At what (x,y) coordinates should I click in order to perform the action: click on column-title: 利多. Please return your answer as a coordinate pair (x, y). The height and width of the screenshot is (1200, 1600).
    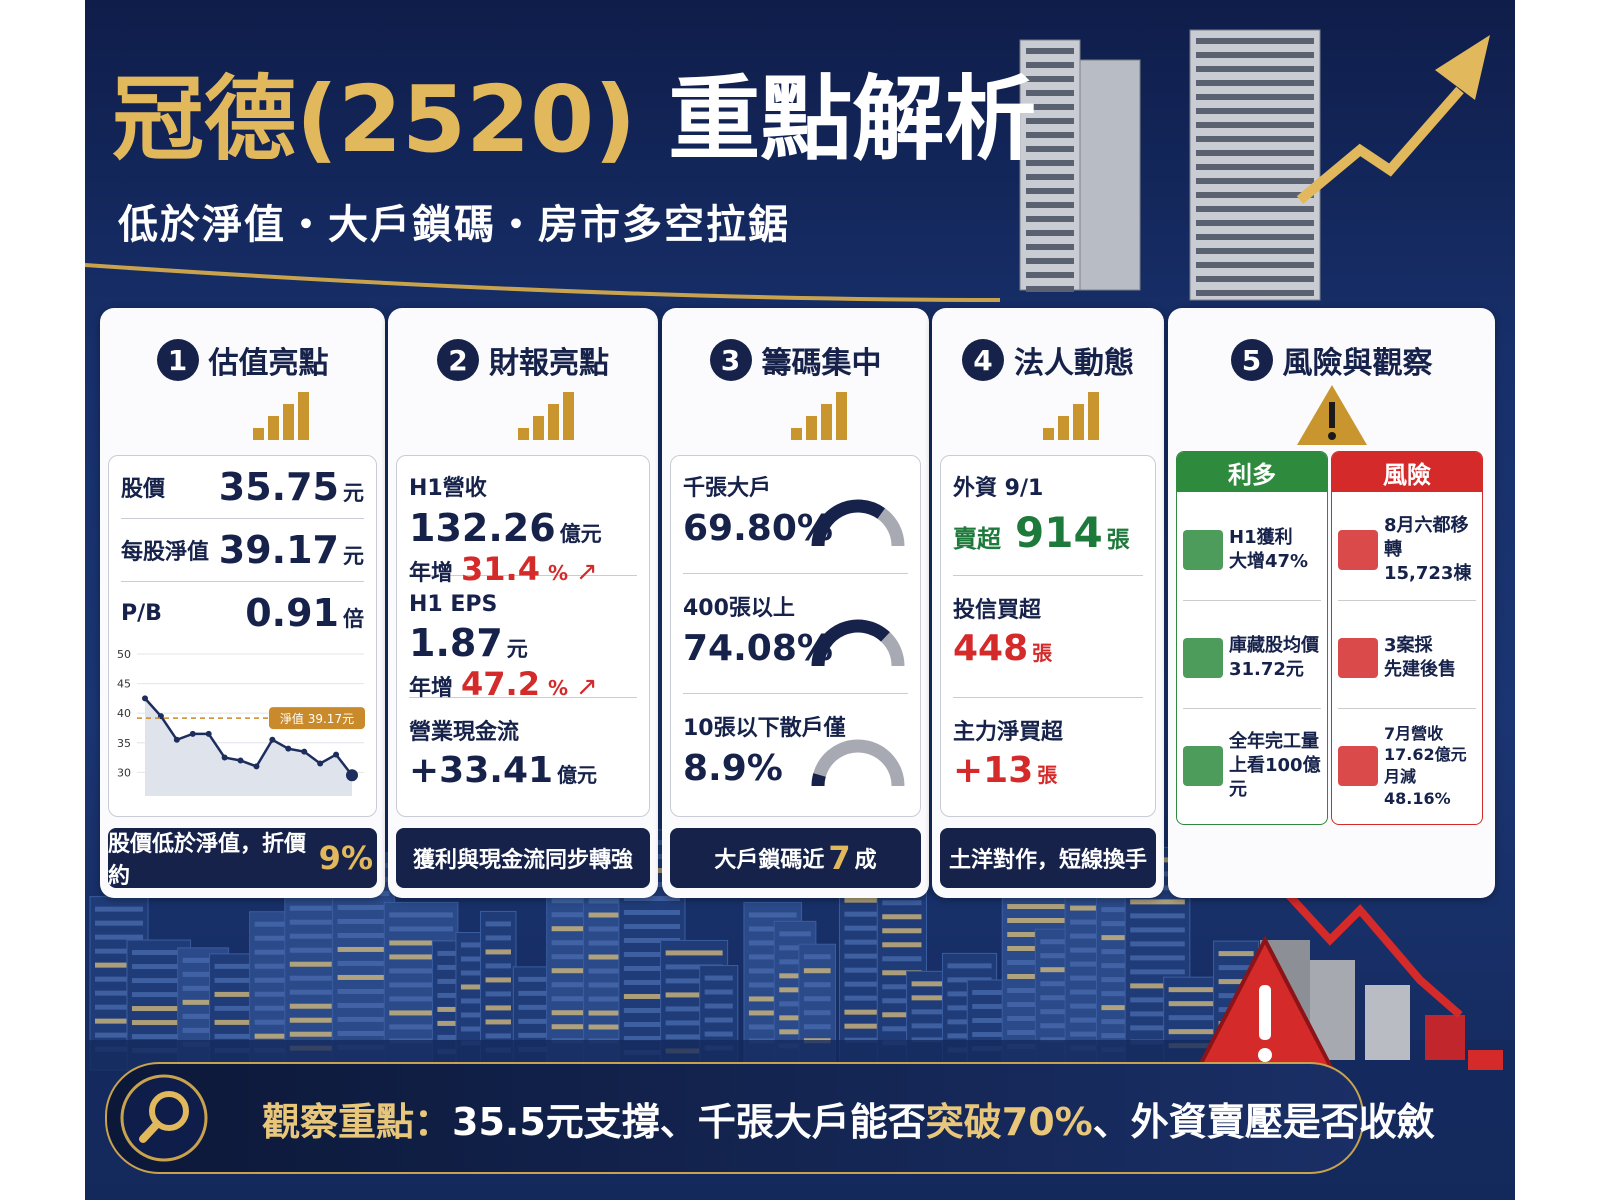
    Looking at the image, I should click on (1252, 472).